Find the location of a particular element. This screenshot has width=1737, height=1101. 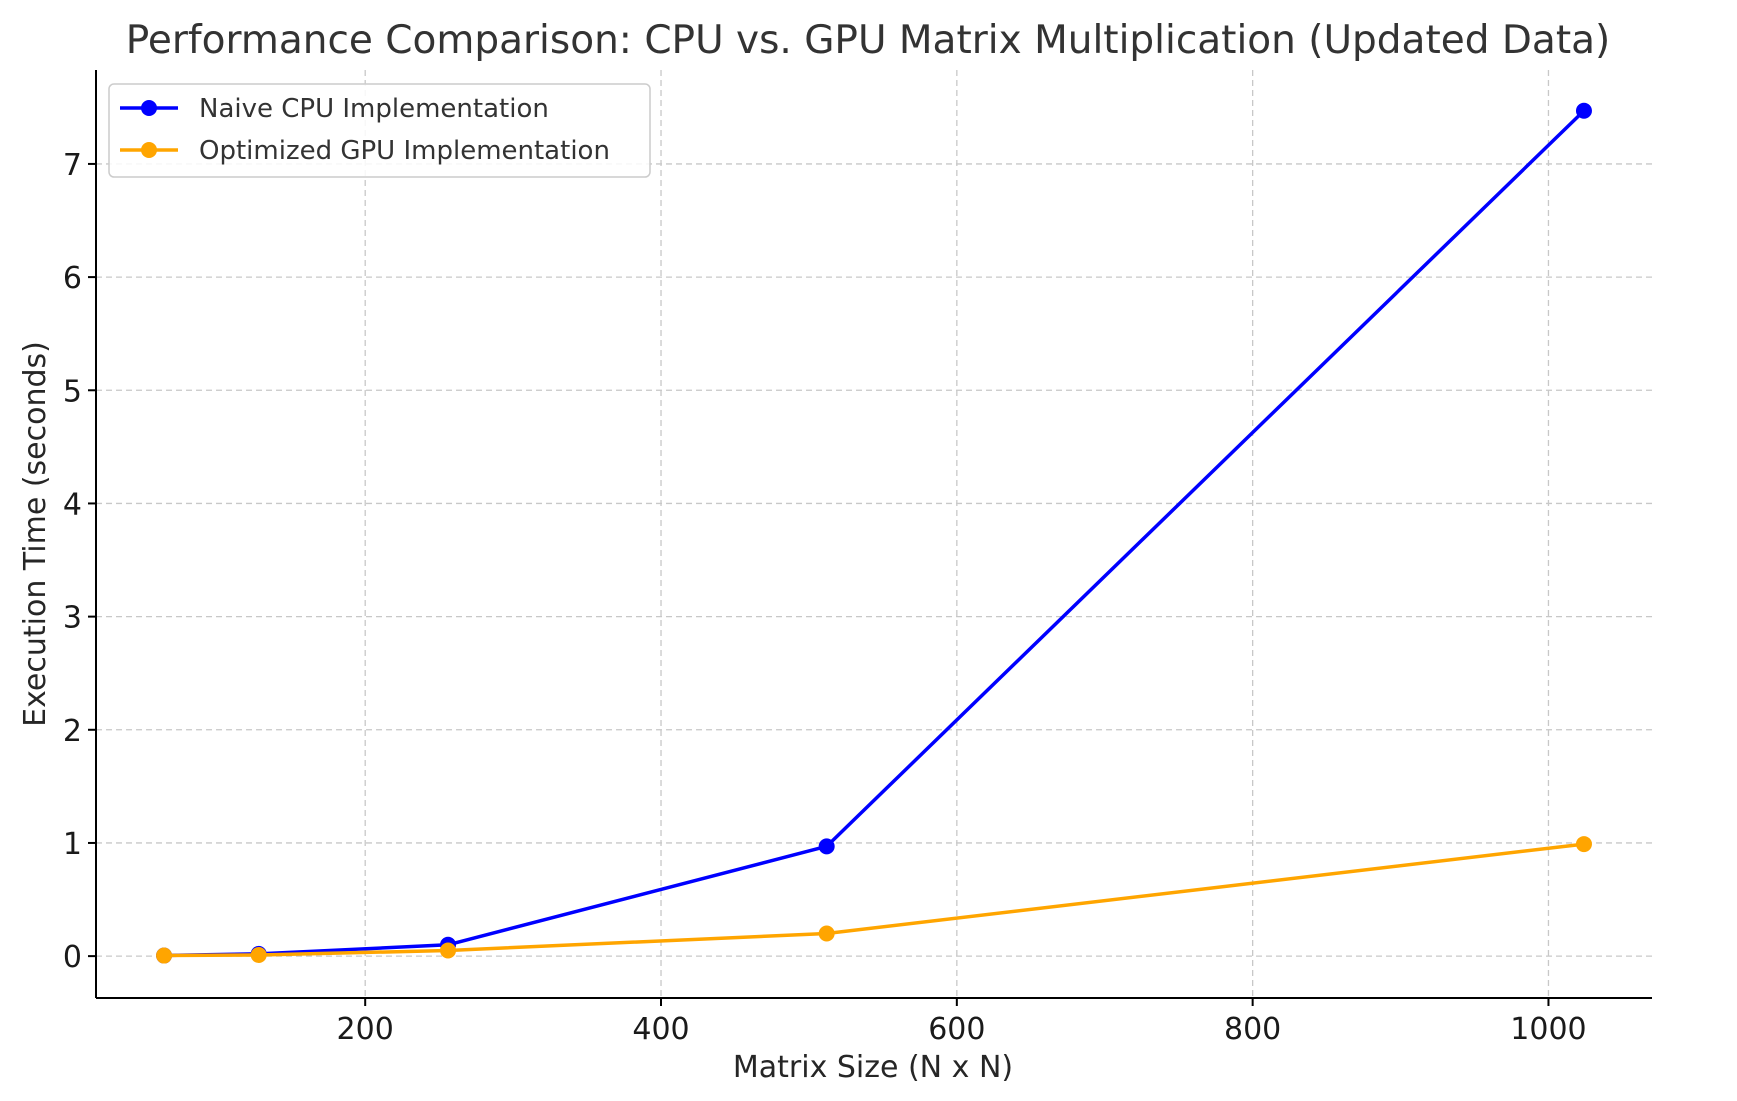

y-tick-label: 4 is located at coordinates (72, 504).